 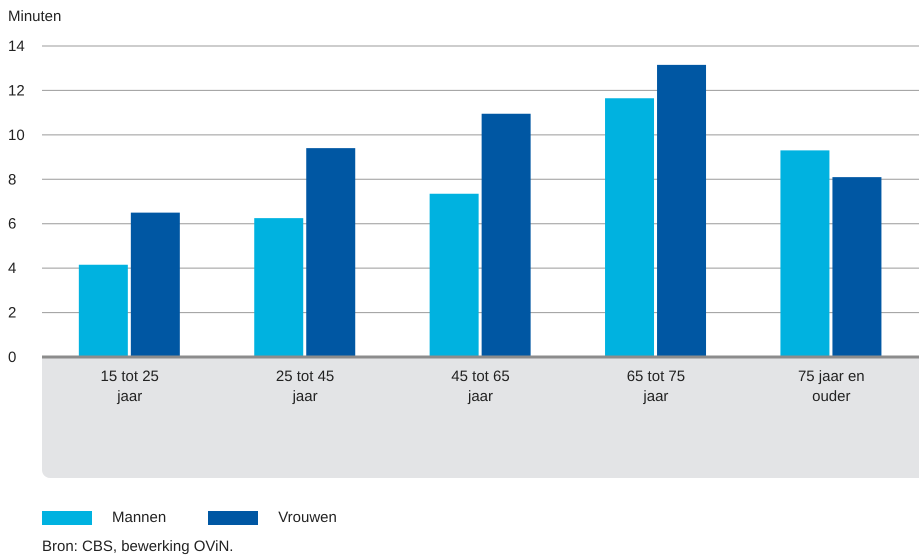 What do you see at coordinates (12, 313) in the screenshot?
I see `y-tick-label: 2` at bounding box center [12, 313].